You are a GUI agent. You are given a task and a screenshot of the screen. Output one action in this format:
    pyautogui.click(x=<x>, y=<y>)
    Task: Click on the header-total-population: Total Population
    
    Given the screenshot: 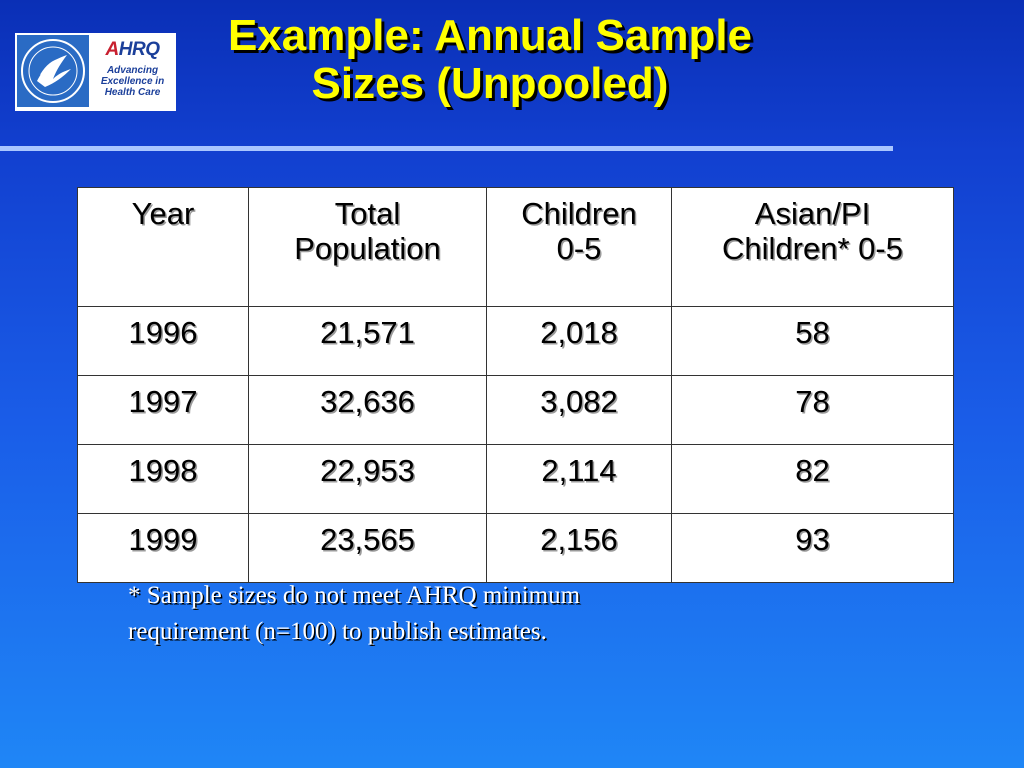 What is the action you would take?
    pyautogui.click(x=367, y=247)
    